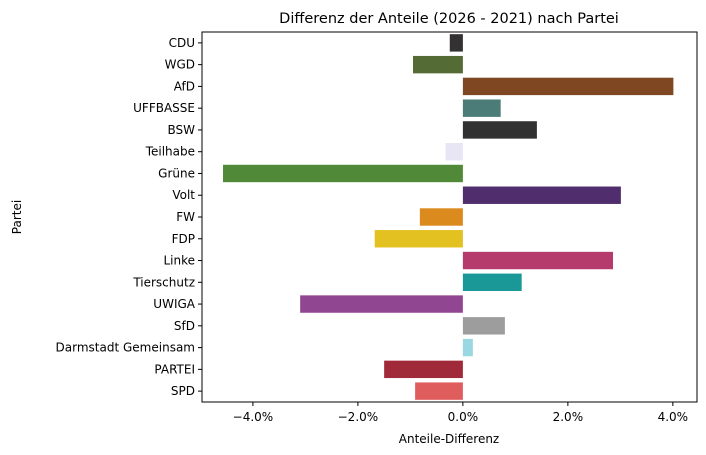 This screenshot has height=455, width=706. I want to click on bar-uwiga, so click(381, 304).